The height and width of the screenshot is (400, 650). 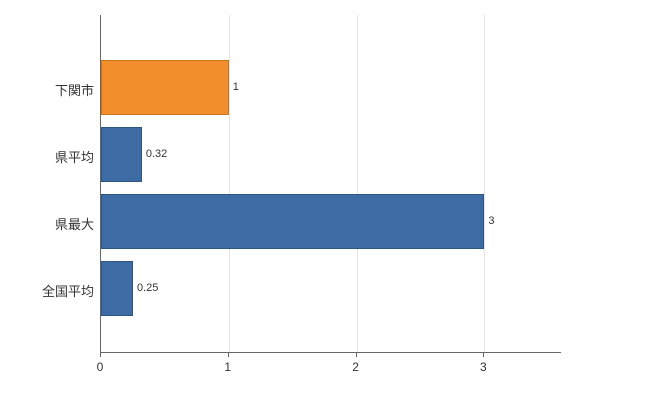 What do you see at coordinates (147, 288) in the screenshot?
I see `value-label: 0.25` at bounding box center [147, 288].